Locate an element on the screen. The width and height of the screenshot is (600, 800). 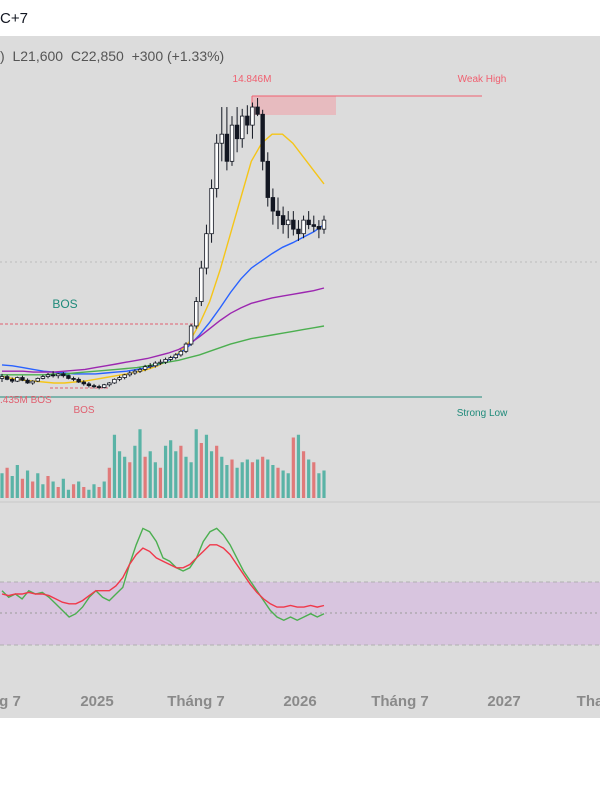
ma-line-purple is located at coordinates (163, 330).